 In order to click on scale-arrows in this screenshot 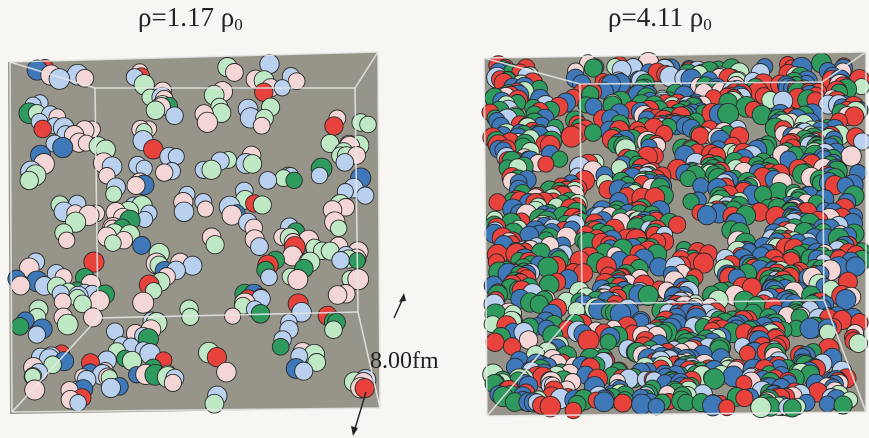, I will do `click(378, 364)`.